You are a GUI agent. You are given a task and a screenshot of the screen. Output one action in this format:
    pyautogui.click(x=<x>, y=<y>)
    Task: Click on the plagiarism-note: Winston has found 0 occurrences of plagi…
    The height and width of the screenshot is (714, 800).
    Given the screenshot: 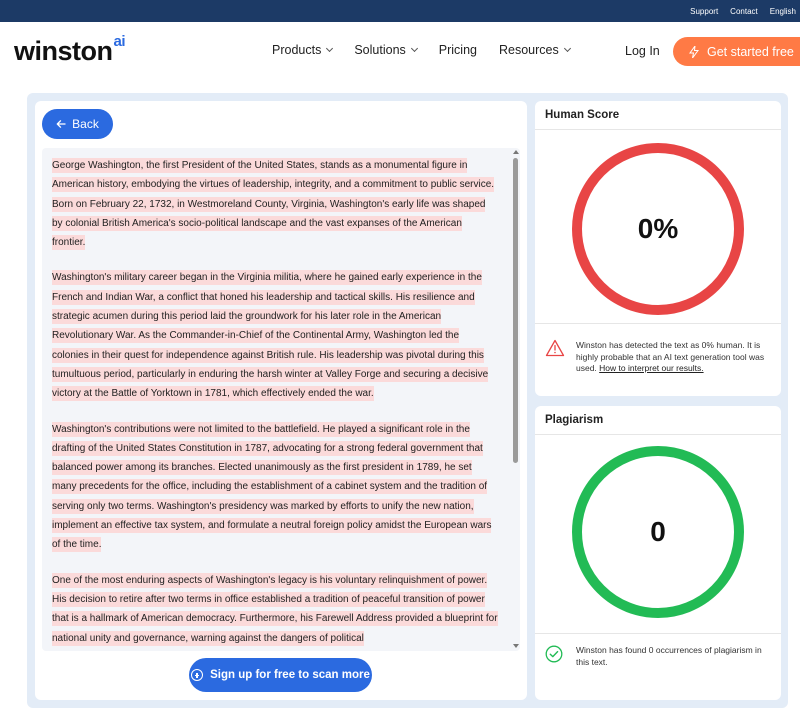 What is the action you would take?
    pyautogui.click(x=669, y=656)
    